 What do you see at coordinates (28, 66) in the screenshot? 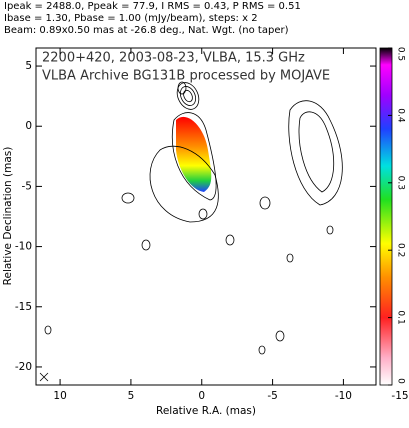
I see `y-tick-label: 5` at bounding box center [28, 66].